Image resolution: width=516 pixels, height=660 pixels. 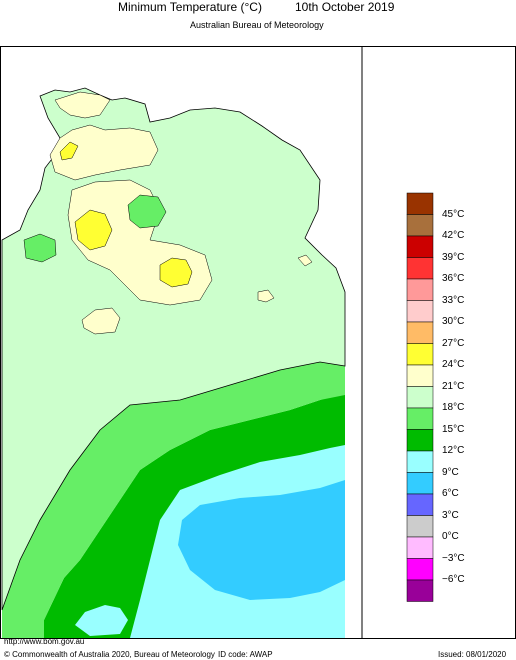 What do you see at coordinates (453, 235) in the screenshot?
I see `legend-label: 42°C` at bounding box center [453, 235].